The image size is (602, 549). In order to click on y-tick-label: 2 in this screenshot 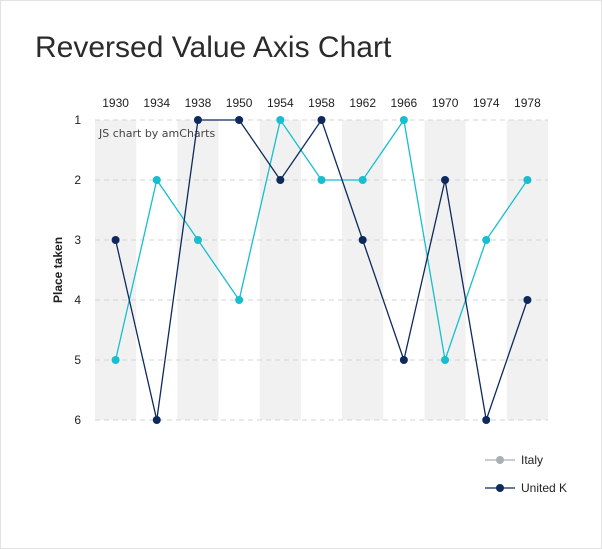, I will do `click(77, 180)`.